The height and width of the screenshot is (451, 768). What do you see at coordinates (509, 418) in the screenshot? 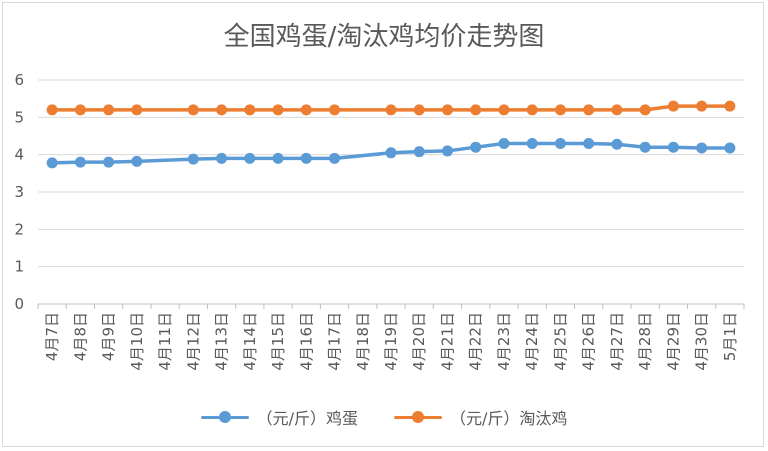
I see `legend-label-culled-hens: （元/斤）淘汰鸡` at bounding box center [509, 418].